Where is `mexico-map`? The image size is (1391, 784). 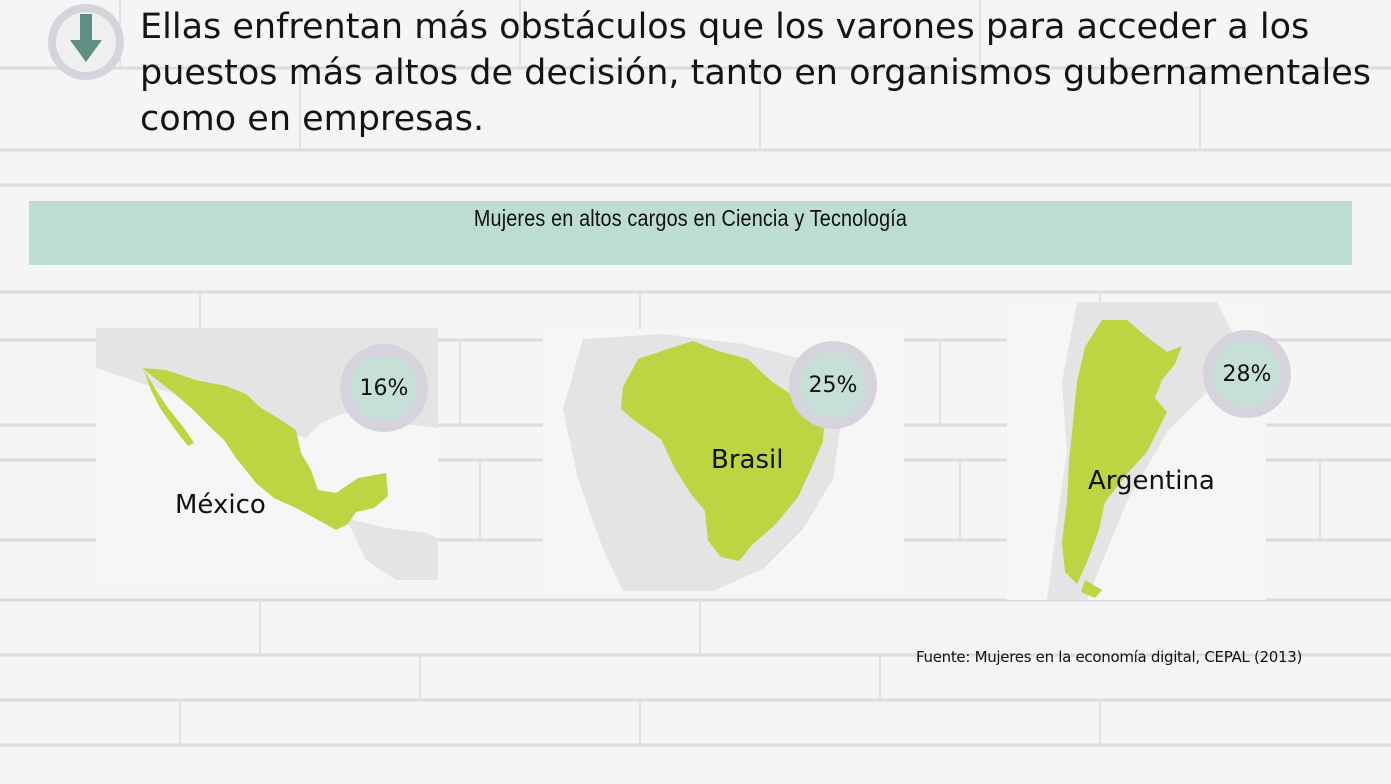 mexico-map is located at coordinates (267, 454).